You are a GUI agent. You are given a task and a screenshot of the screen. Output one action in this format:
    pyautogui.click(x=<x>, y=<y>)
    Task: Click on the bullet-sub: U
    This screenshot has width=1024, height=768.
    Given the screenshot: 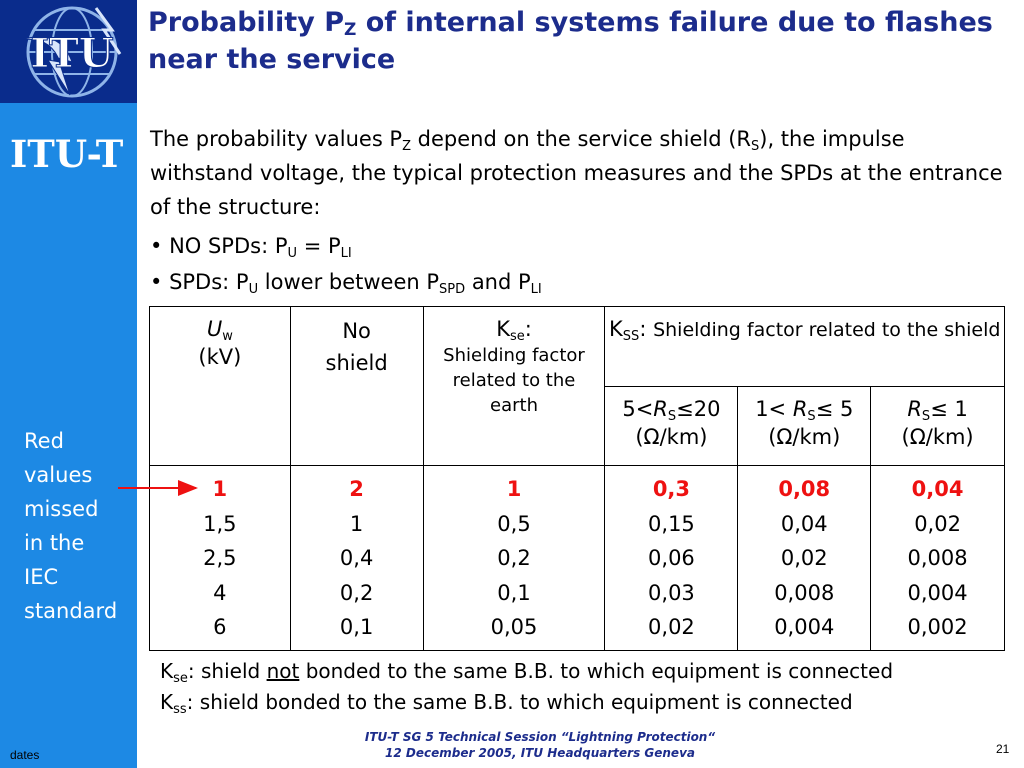 What is the action you would take?
    pyautogui.click(x=292, y=253)
    